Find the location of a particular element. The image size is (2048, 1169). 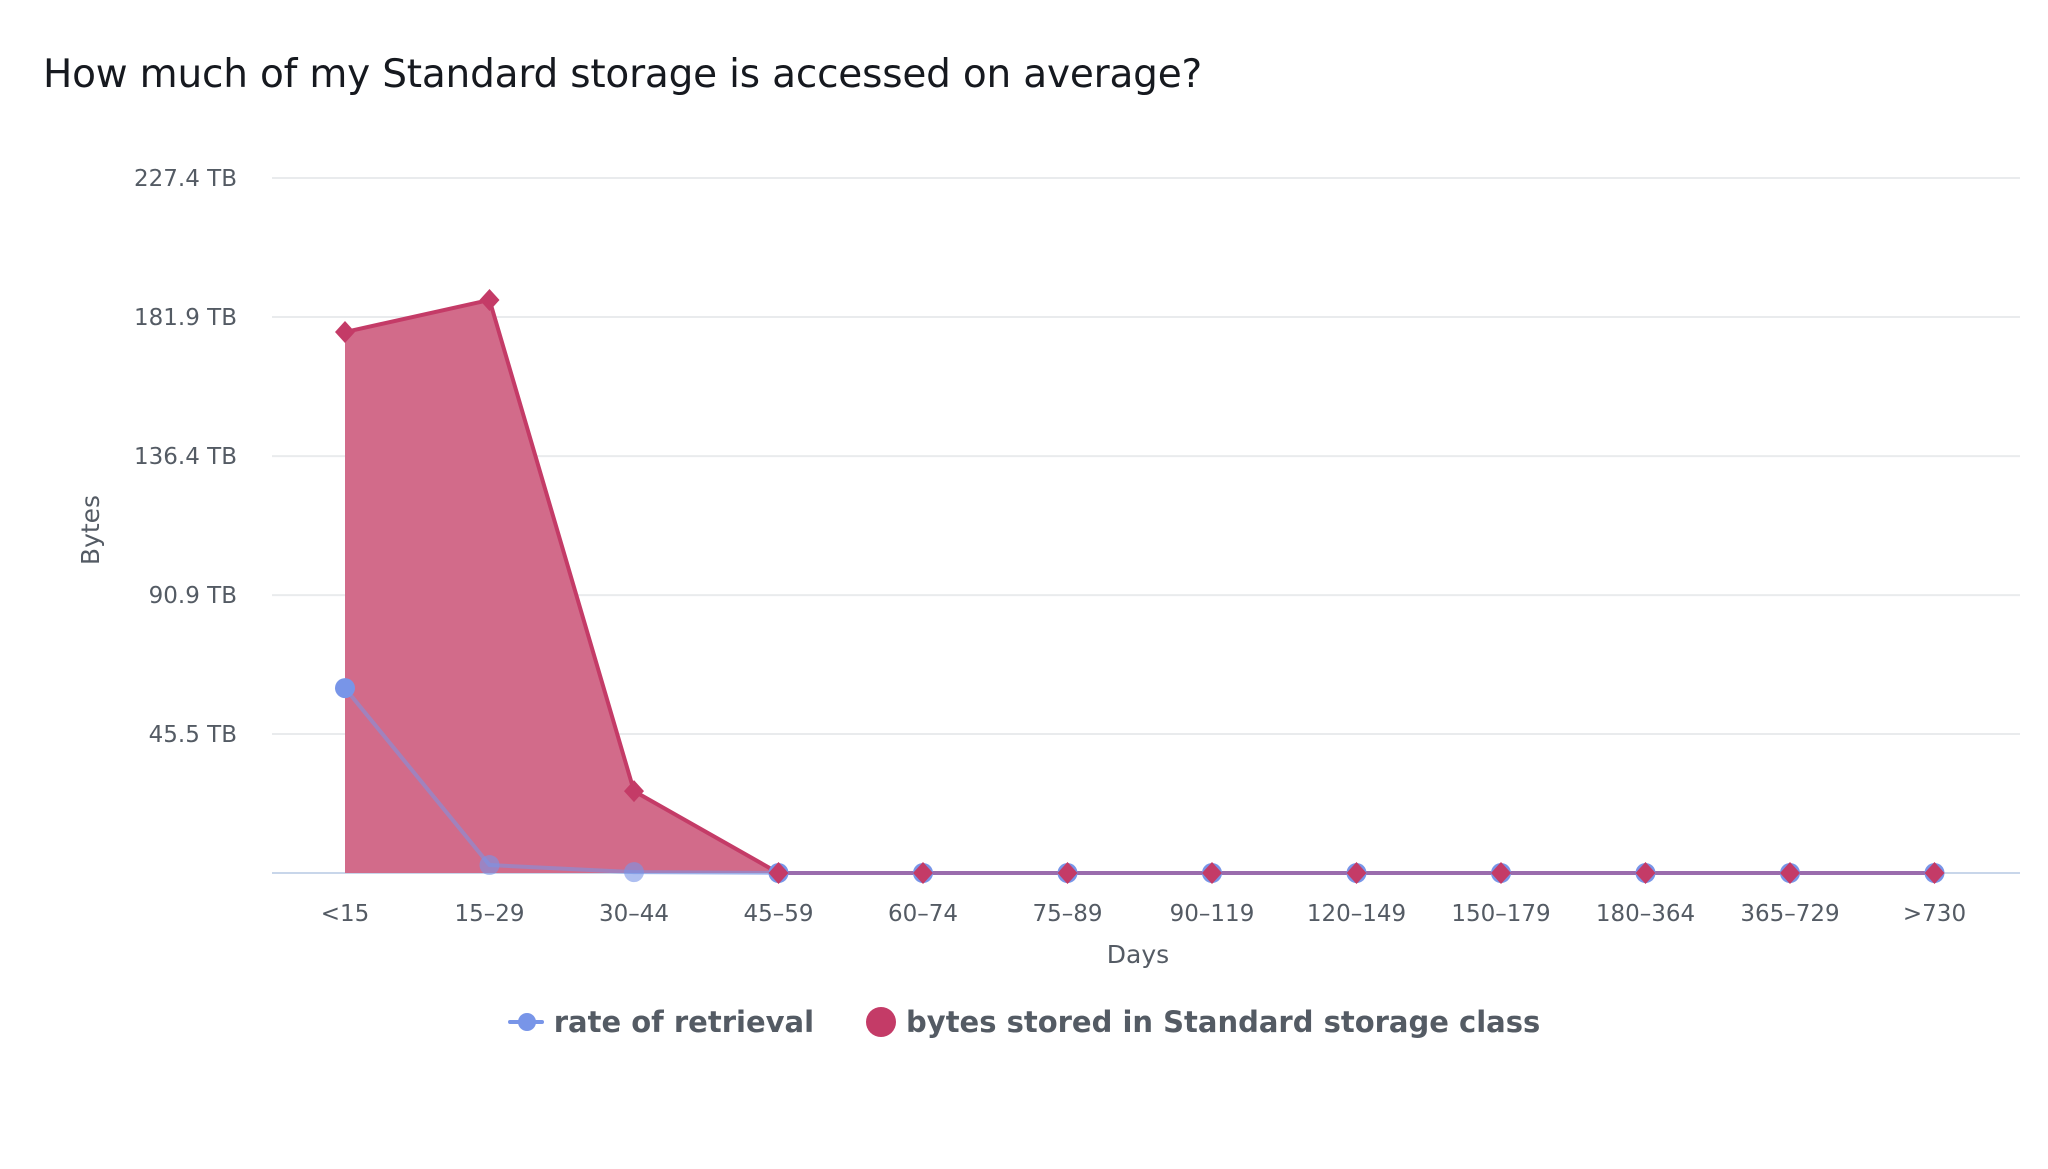

x-tick-label: <15 is located at coordinates (345, 914).